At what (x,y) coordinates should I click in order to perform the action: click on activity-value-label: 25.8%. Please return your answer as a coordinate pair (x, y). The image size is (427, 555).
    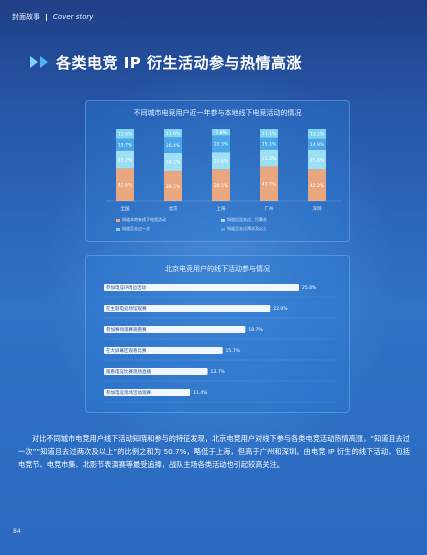
    Looking at the image, I should click on (309, 288).